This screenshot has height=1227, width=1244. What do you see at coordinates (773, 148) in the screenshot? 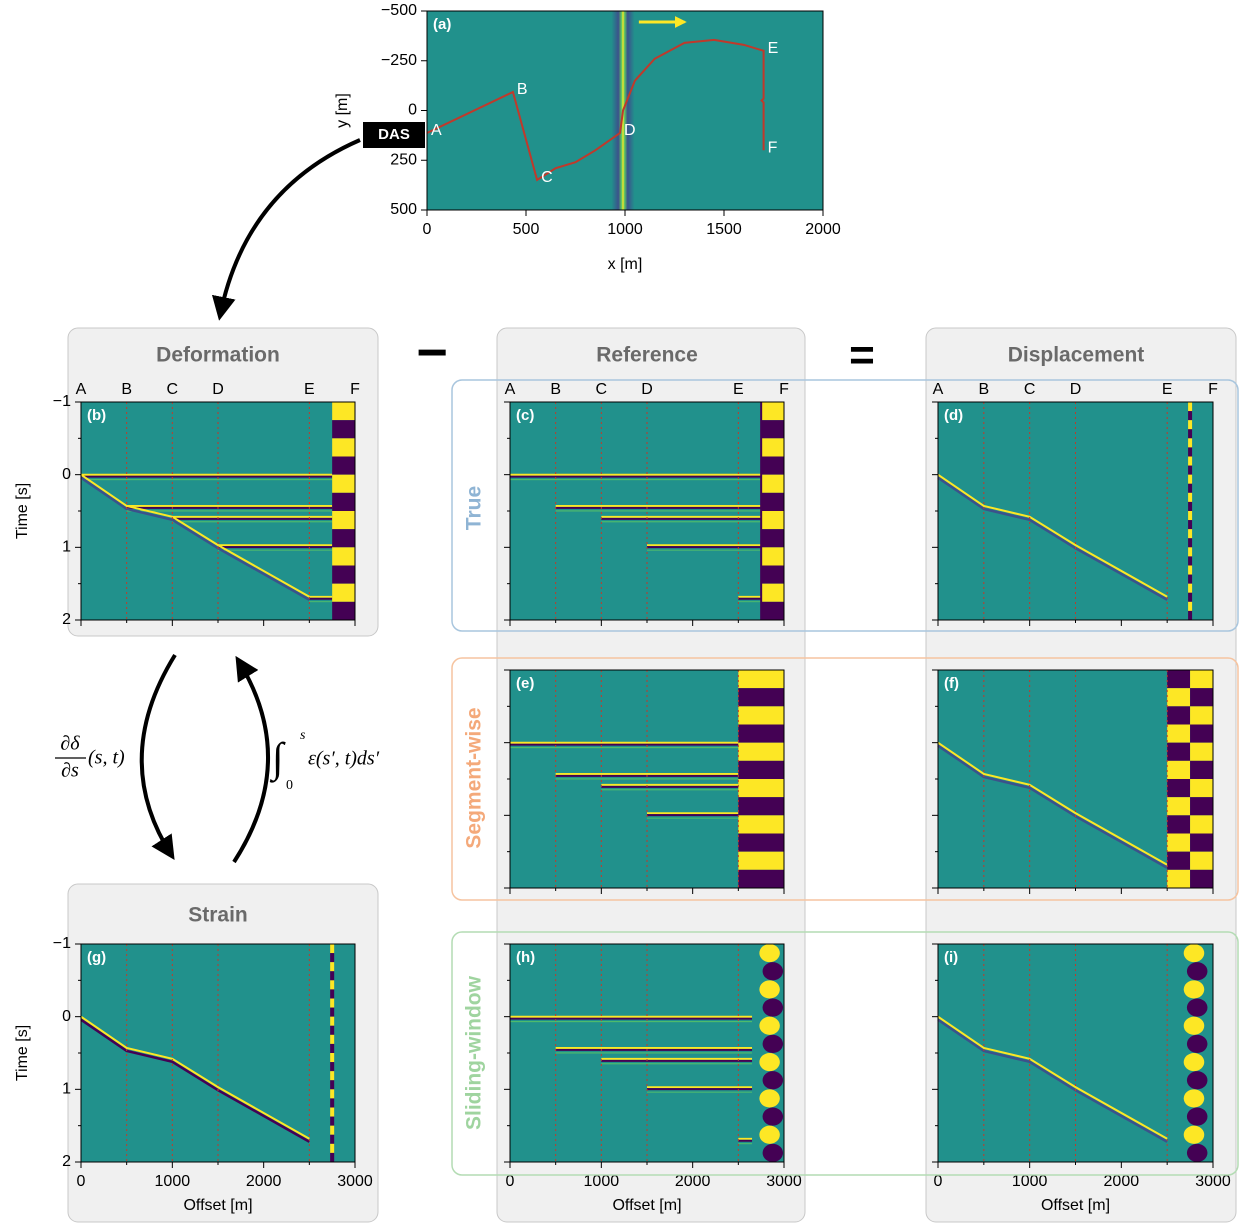
I see `point-label: F` at bounding box center [773, 148].